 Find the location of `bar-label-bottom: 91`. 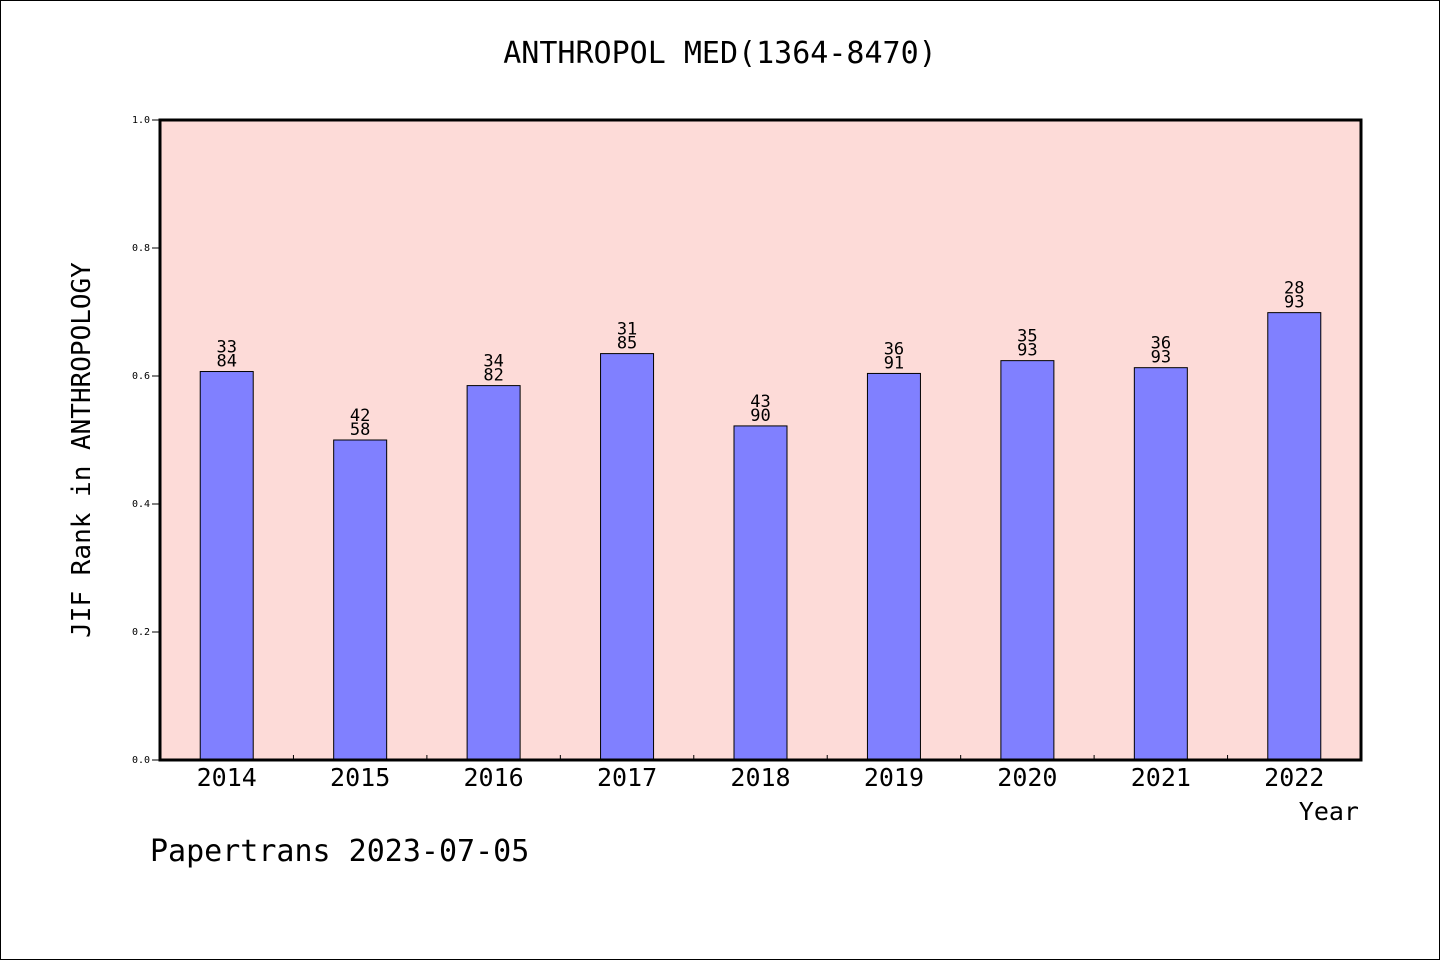

bar-label-bottom: 91 is located at coordinates (894, 363).